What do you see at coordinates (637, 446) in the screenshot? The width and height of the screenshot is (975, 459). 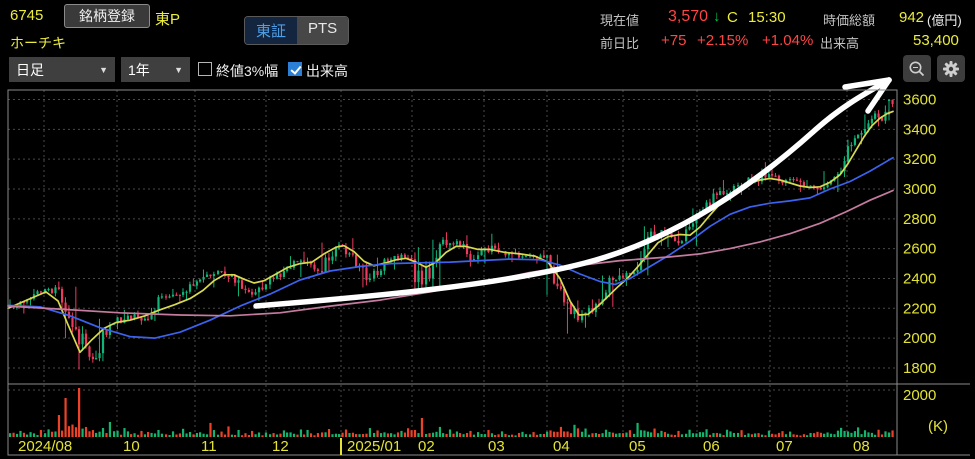 I see `svg-text: 05` at bounding box center [637, 446].